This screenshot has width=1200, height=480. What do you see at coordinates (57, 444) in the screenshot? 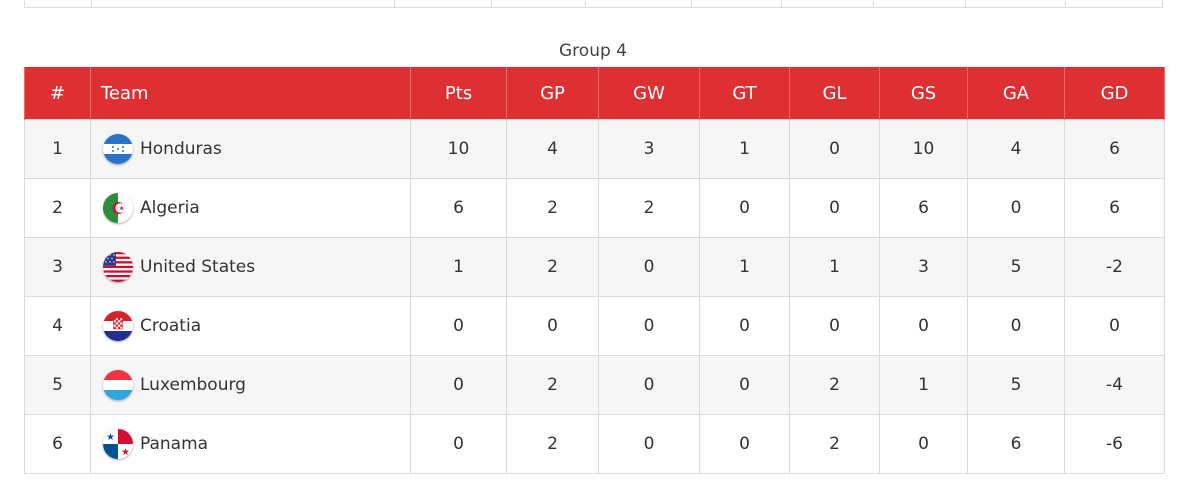
I see `position-cell: 6` at bounding box center [57, 444].